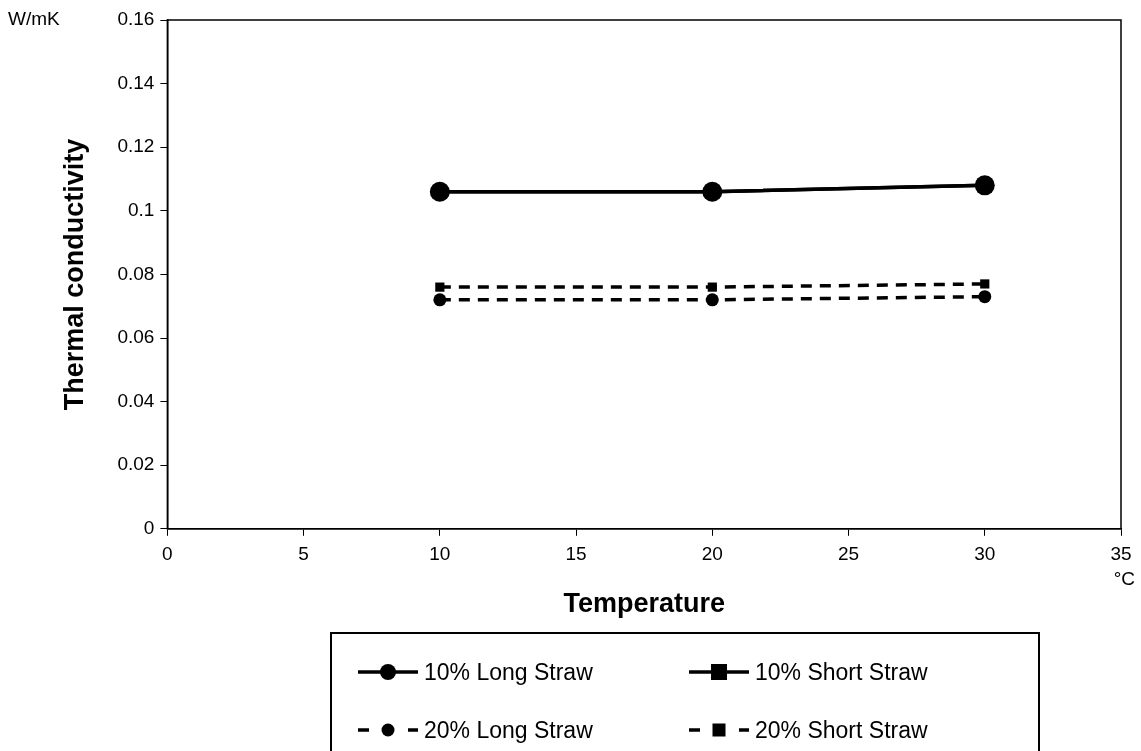 This screenshot has width=1141, height=751. I want to click on y-tick-label: 0.08, so click(136, 273).